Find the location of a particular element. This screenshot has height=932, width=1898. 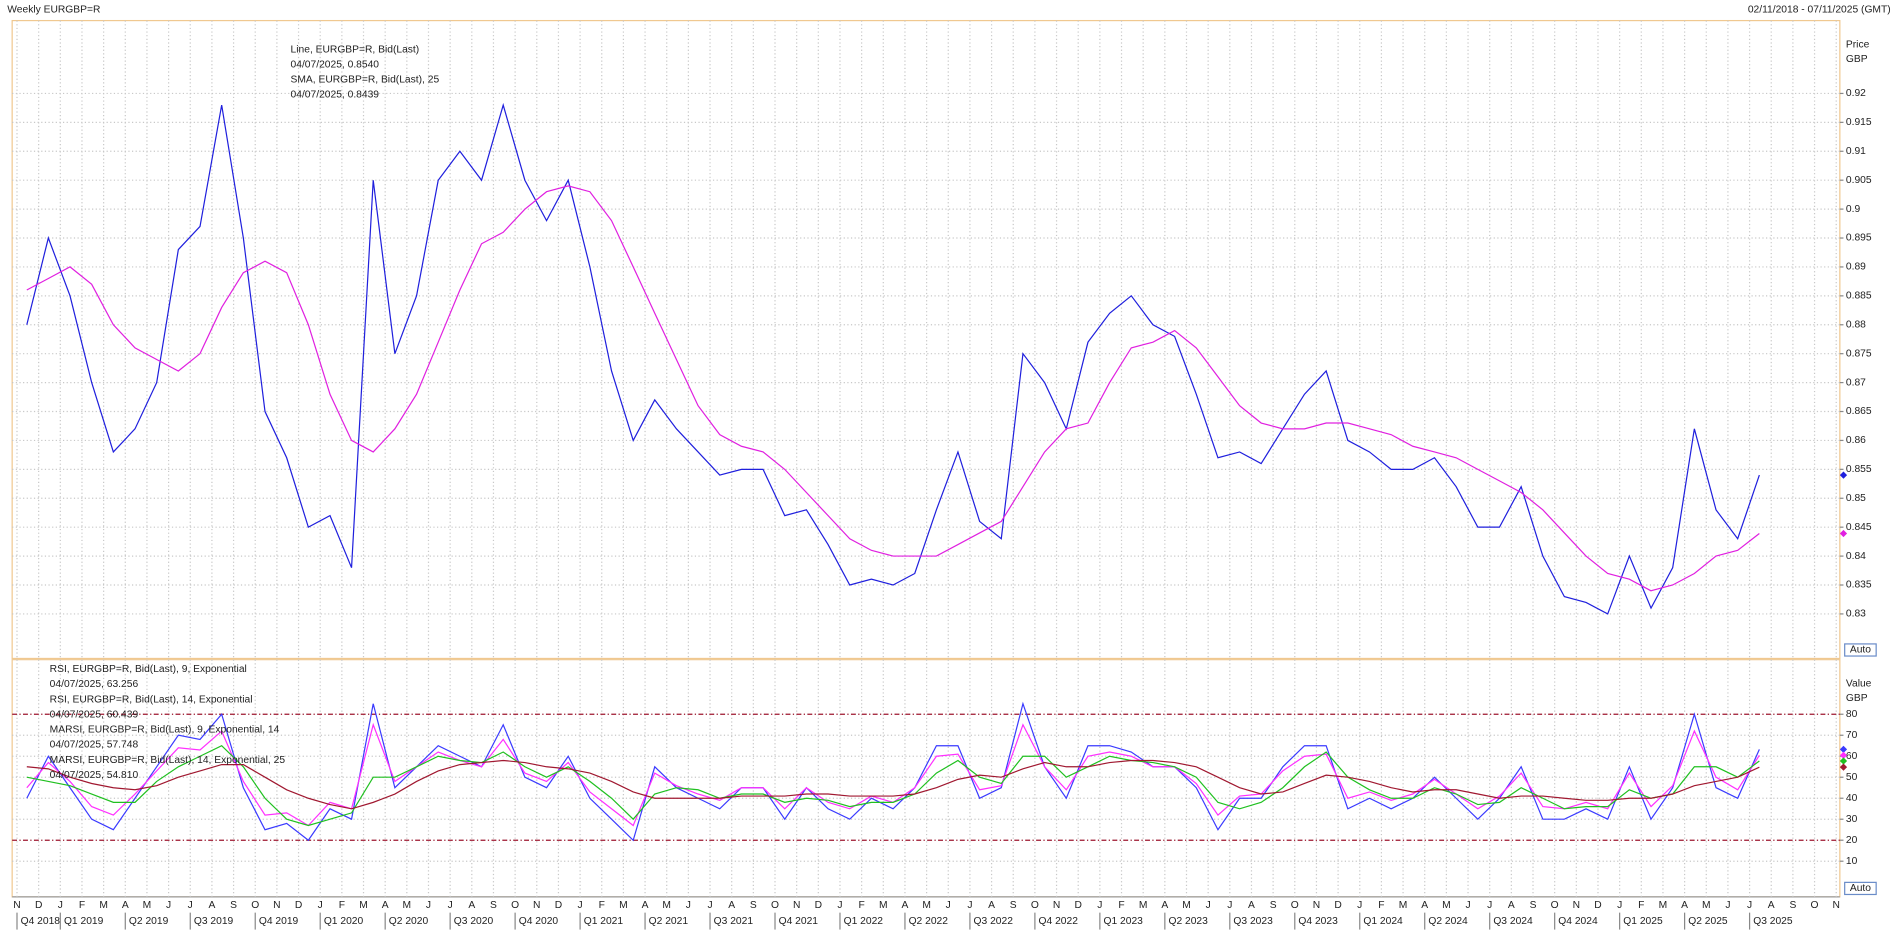

quarter-label: Q4 2024 is located at coordinates (1578, 921).